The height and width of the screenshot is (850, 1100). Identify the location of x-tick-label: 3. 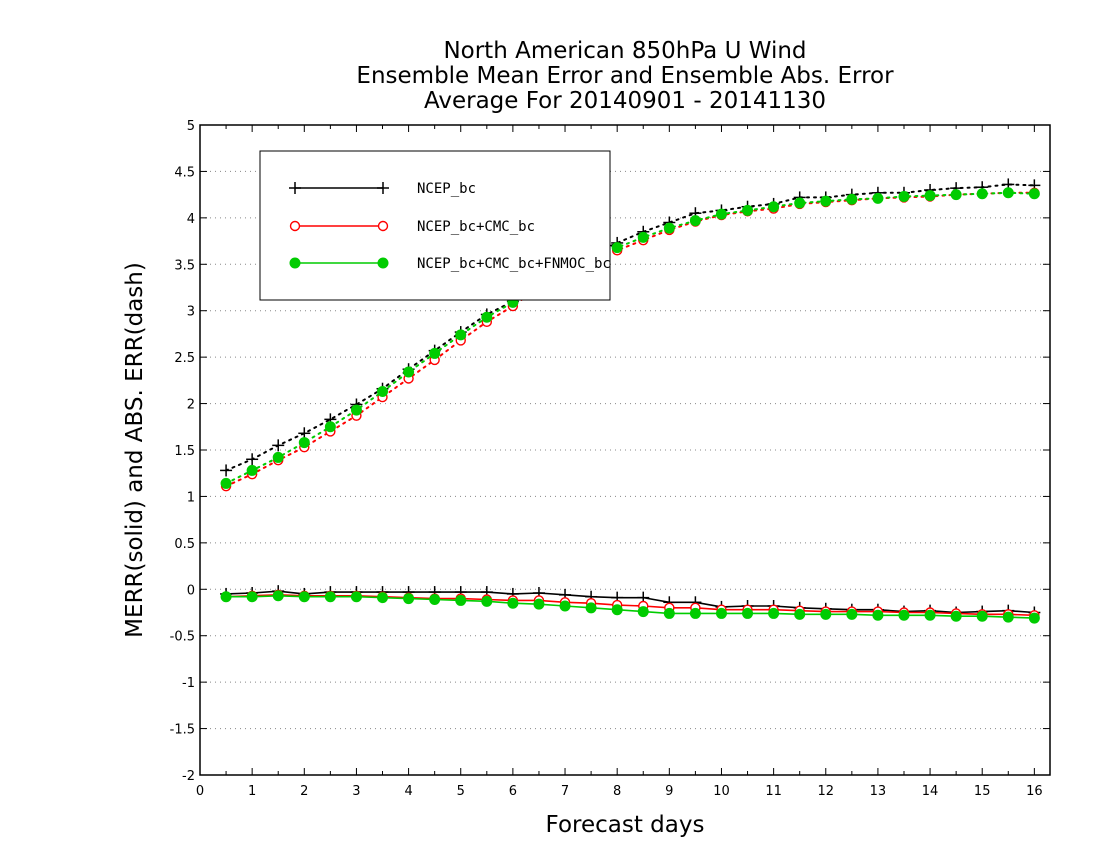
(356, 791).